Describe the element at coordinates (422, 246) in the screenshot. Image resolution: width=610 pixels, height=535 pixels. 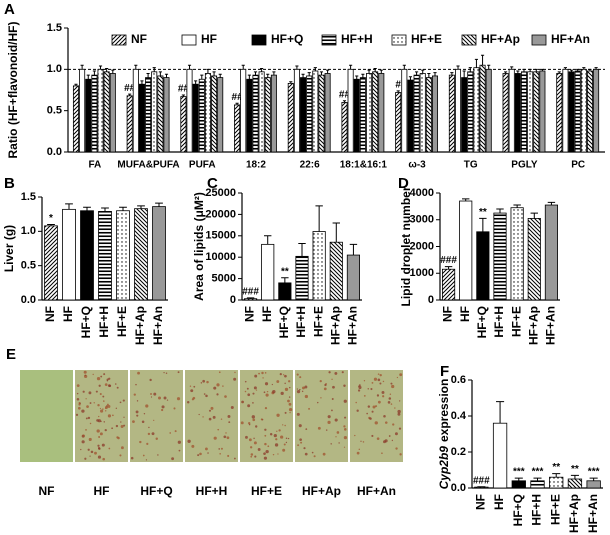
I see `y-tick-label: 2000` at that location.